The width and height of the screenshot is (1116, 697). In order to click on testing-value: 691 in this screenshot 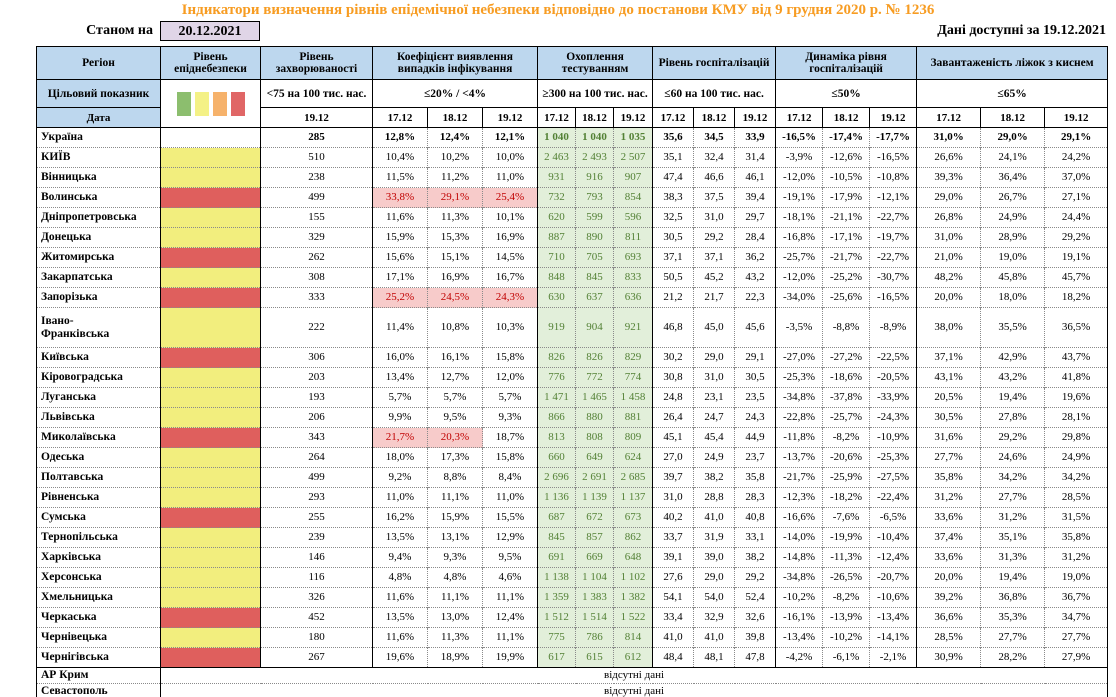, I will do `click(556, 557)`.